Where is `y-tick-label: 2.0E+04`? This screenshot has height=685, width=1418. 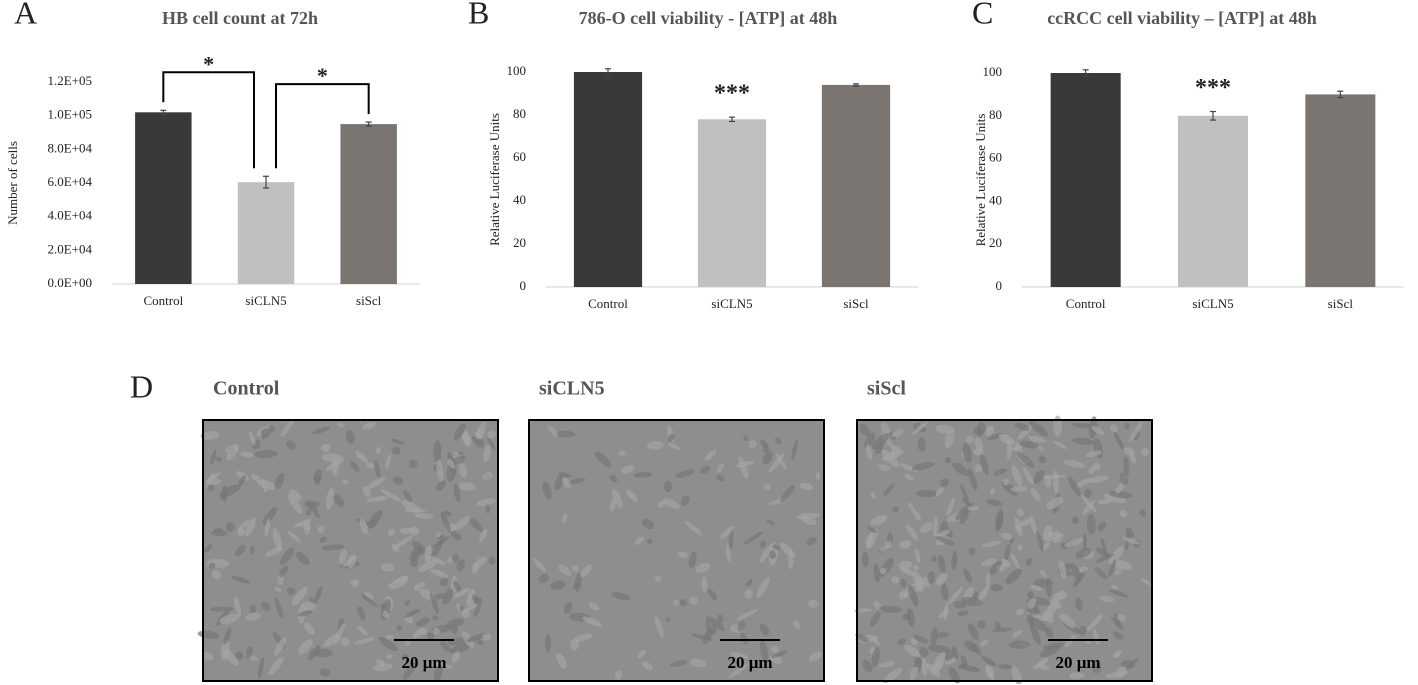
y-tick-label: 2.0E+04 is located at coordinates (69, 248).